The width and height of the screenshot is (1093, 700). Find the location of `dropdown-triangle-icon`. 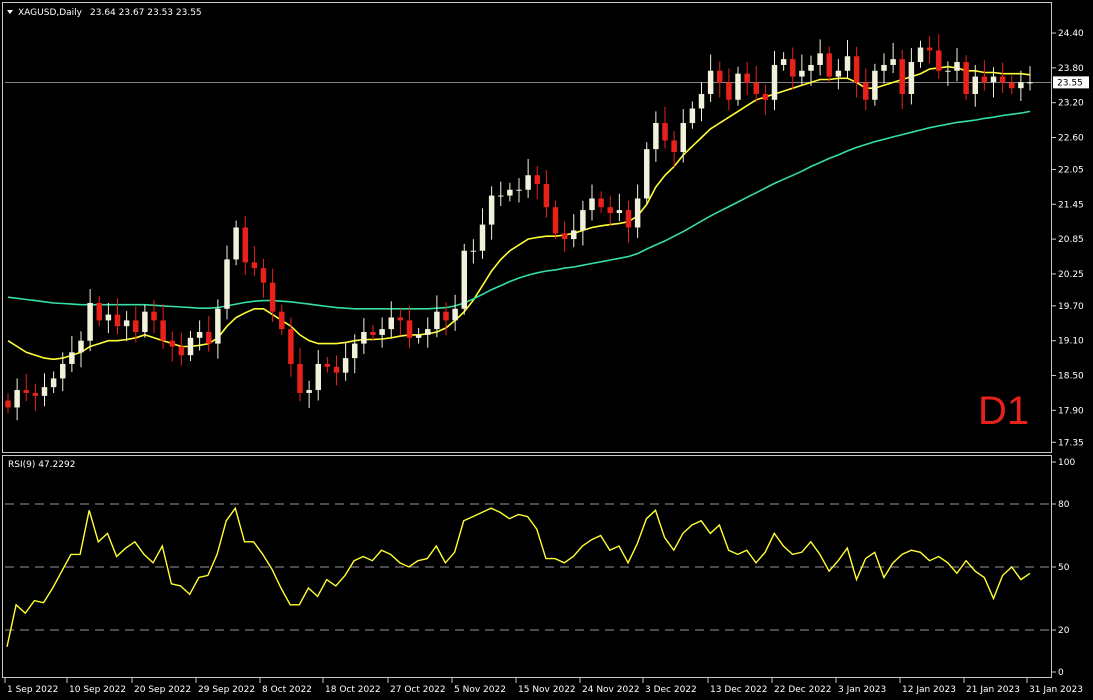

dropdown-triangle-icon is located at coordinates (10, 12).